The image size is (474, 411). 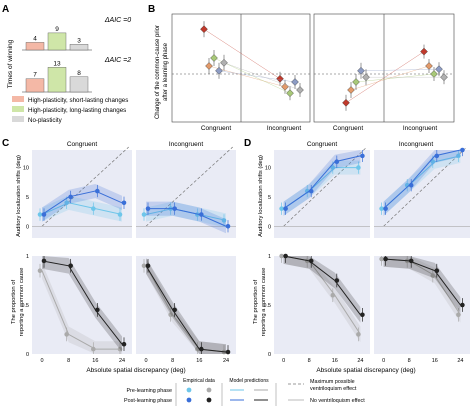 I want to click on d-prop-incong-xtick-0: 0, so click(x=383, y=361).